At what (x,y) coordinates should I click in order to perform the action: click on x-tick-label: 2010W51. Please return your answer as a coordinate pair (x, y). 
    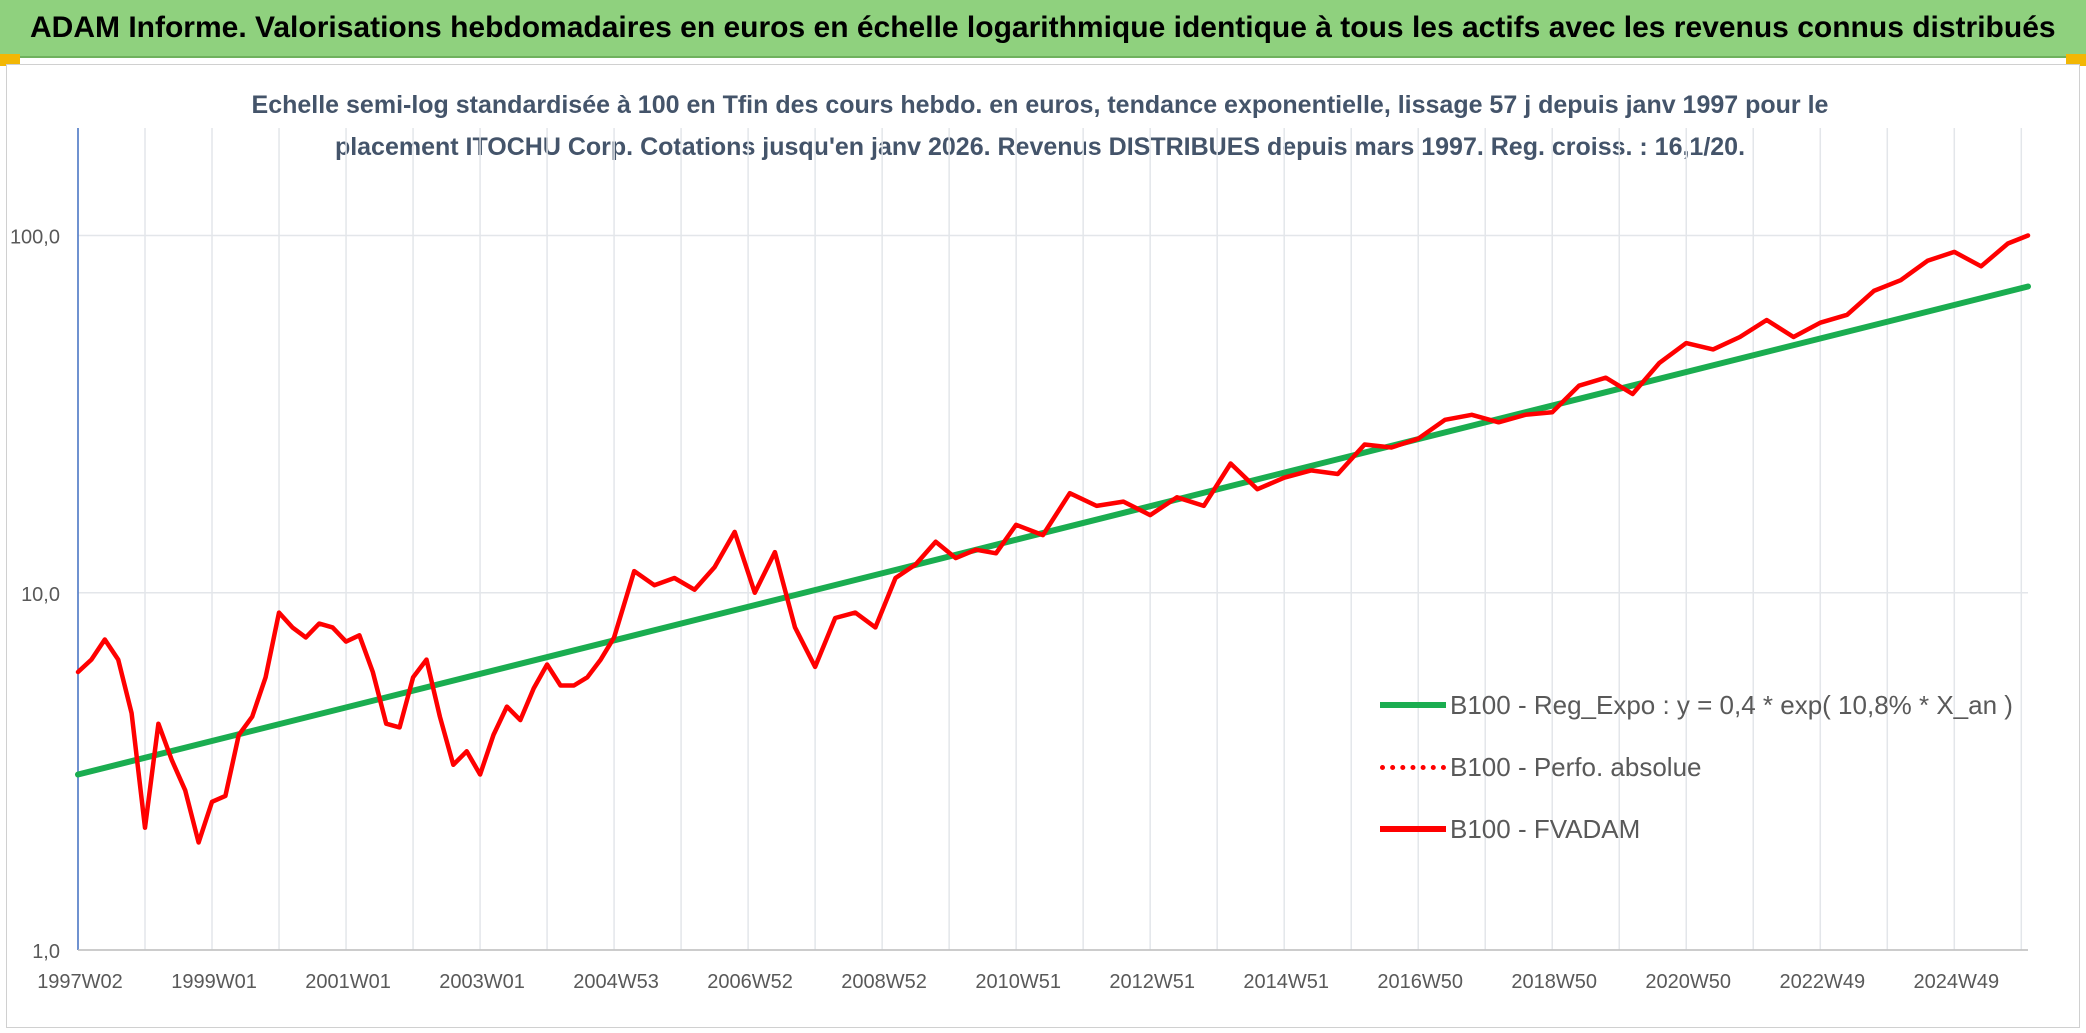
    Looking at the image, I should click on (1018, 982).